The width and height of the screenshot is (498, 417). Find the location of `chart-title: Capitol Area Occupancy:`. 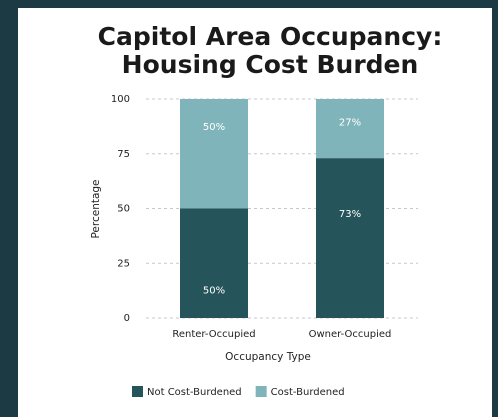

chart-title: Capitol Area Occupancy: is located at coordinates (270, 36).